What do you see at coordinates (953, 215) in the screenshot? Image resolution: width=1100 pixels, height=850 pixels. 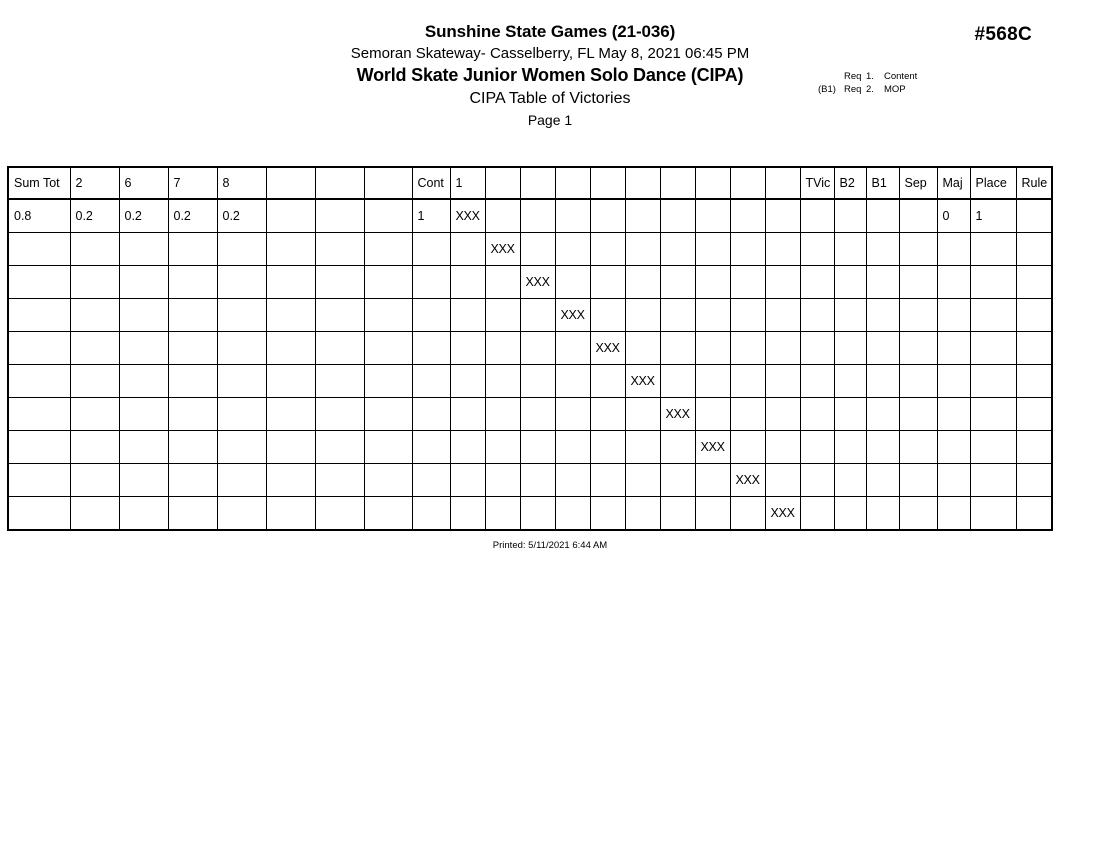 I see `cell-maj: 0` at bounding box center [953, 215].